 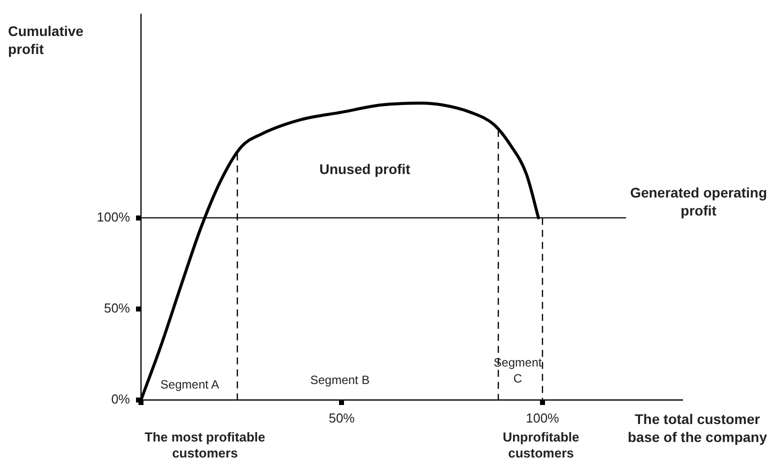 I want to click on text: Unprofitable customers, so click(x=541, y=445).